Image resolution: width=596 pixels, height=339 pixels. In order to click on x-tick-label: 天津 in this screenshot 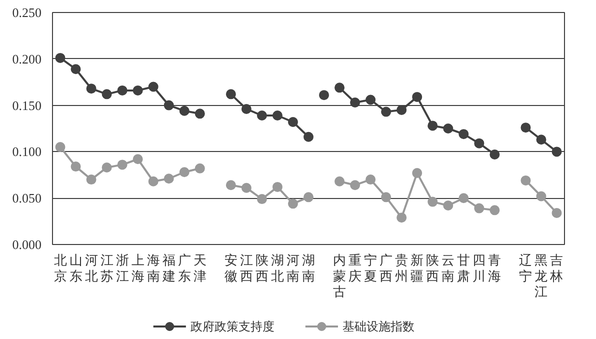, I will do `click(199, 268)`.